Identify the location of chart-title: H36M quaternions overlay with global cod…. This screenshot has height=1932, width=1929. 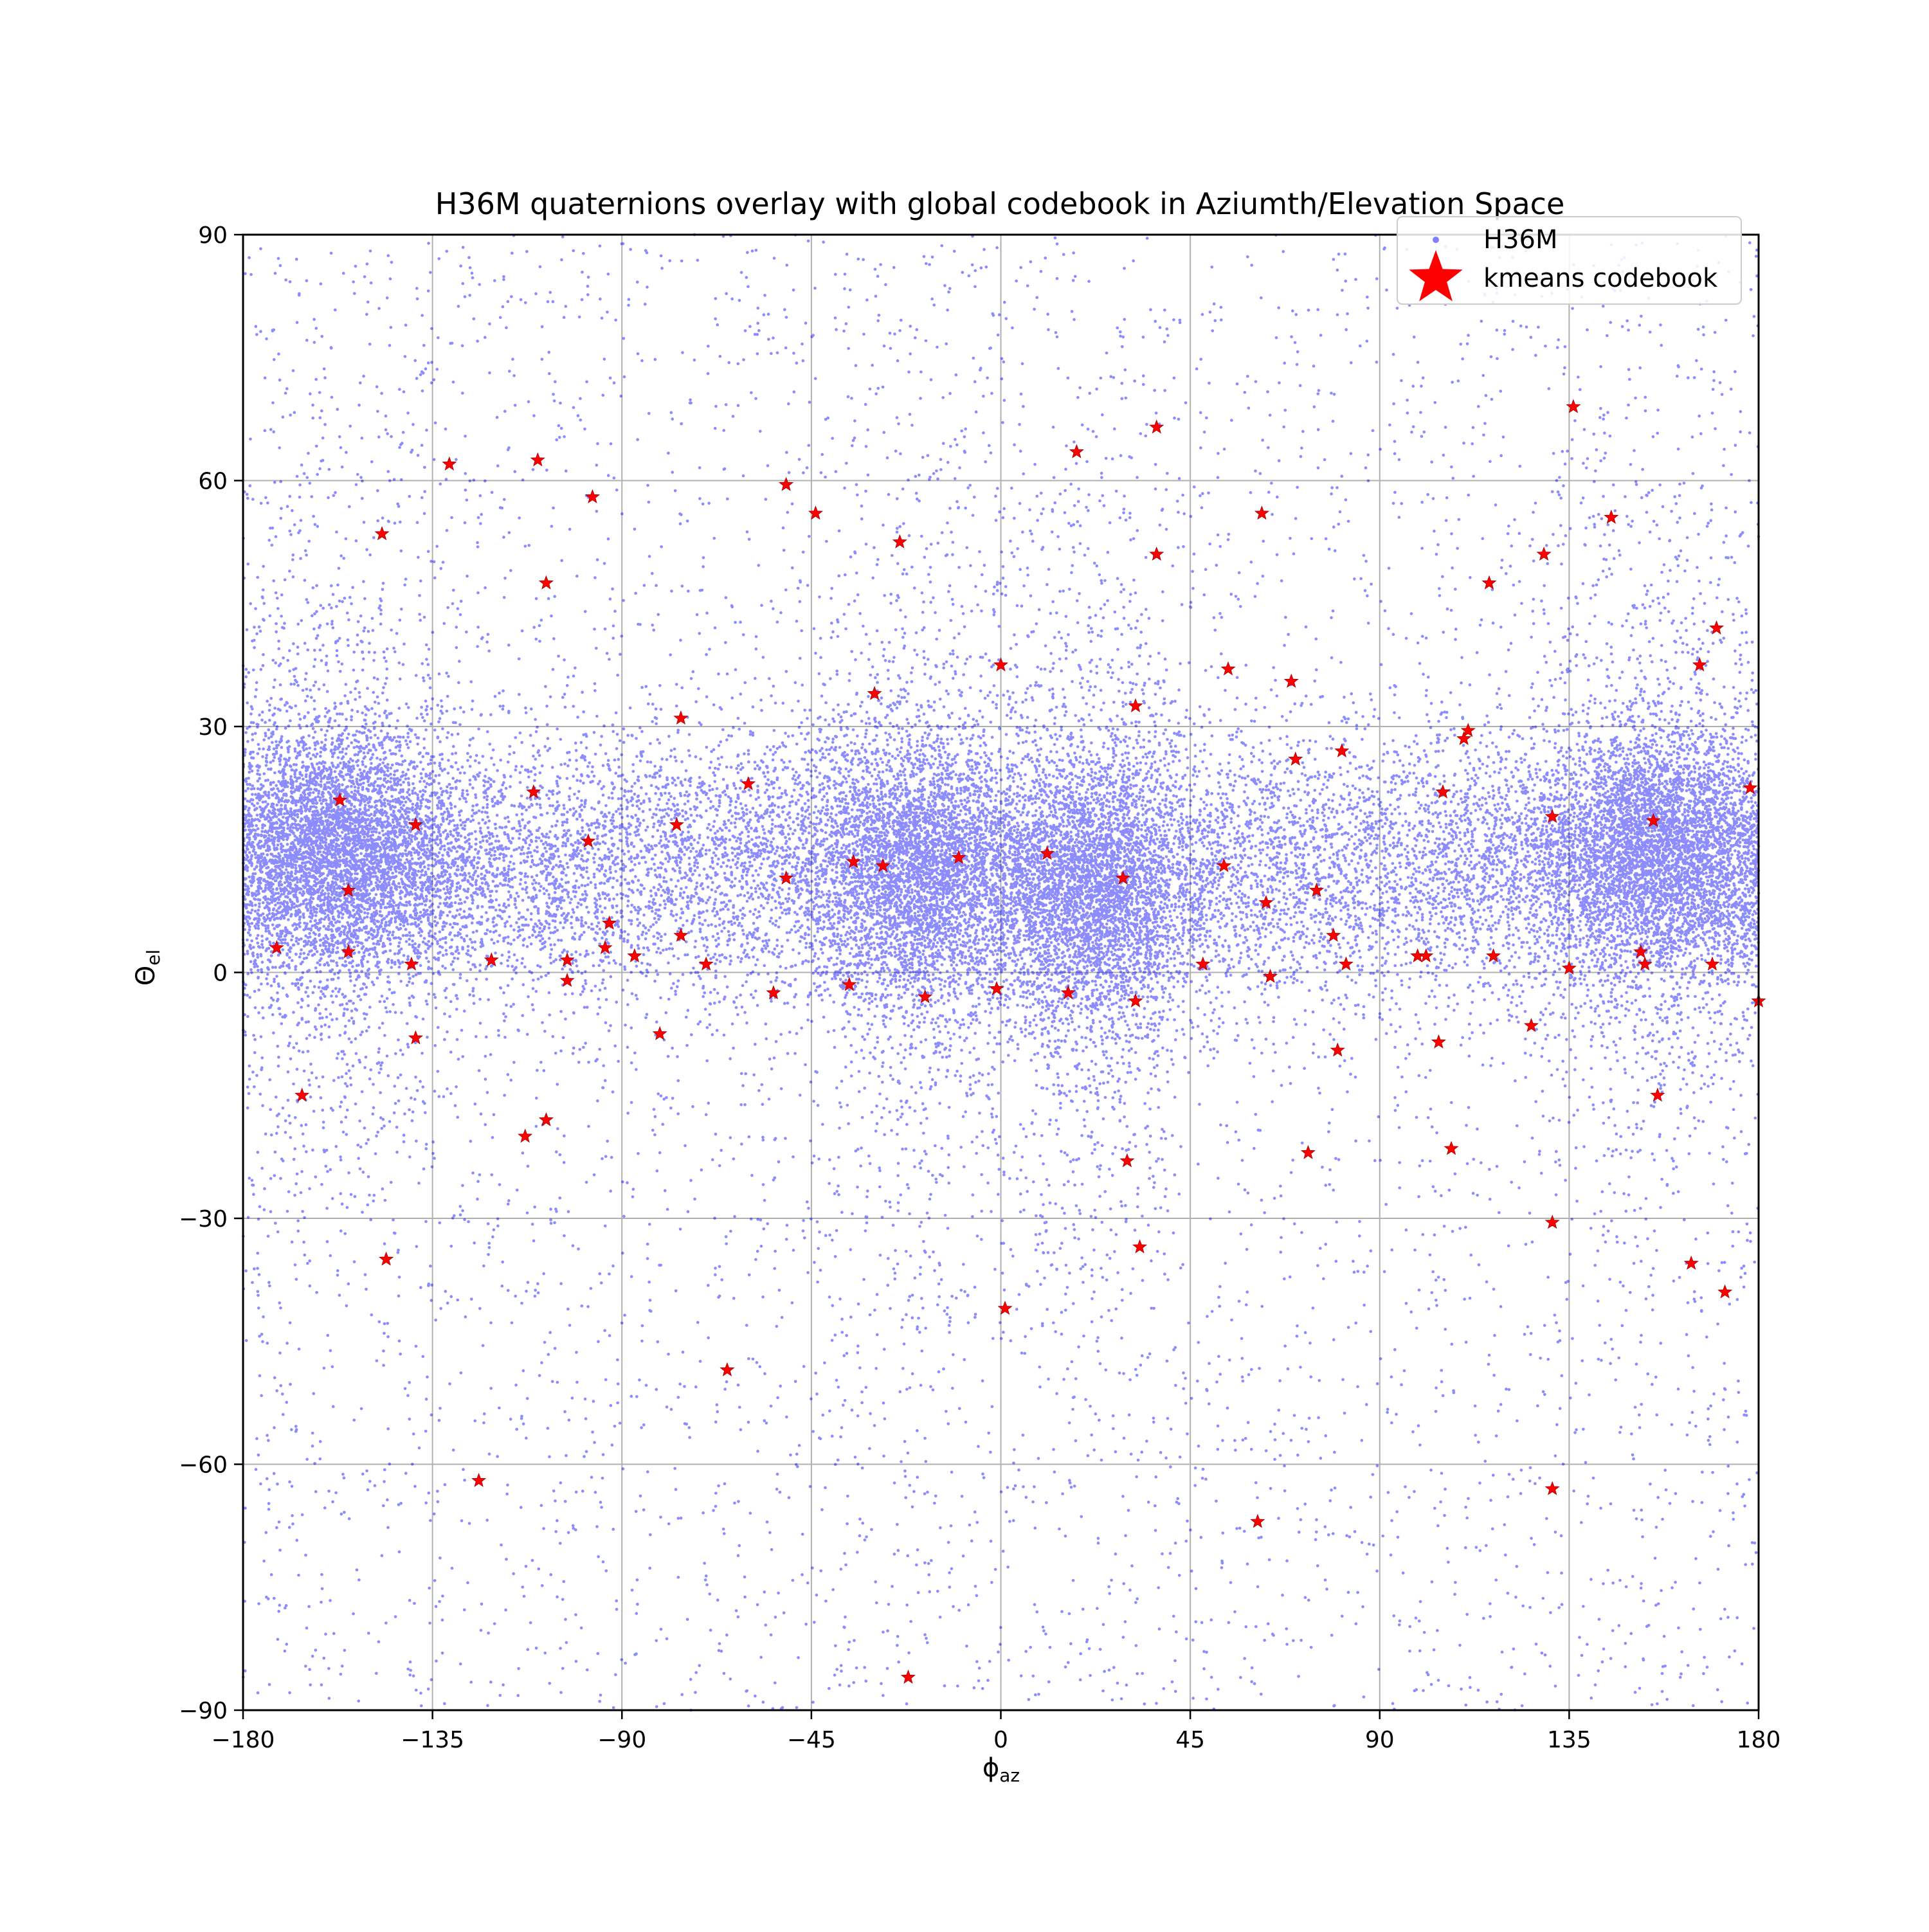
(1000, 203).